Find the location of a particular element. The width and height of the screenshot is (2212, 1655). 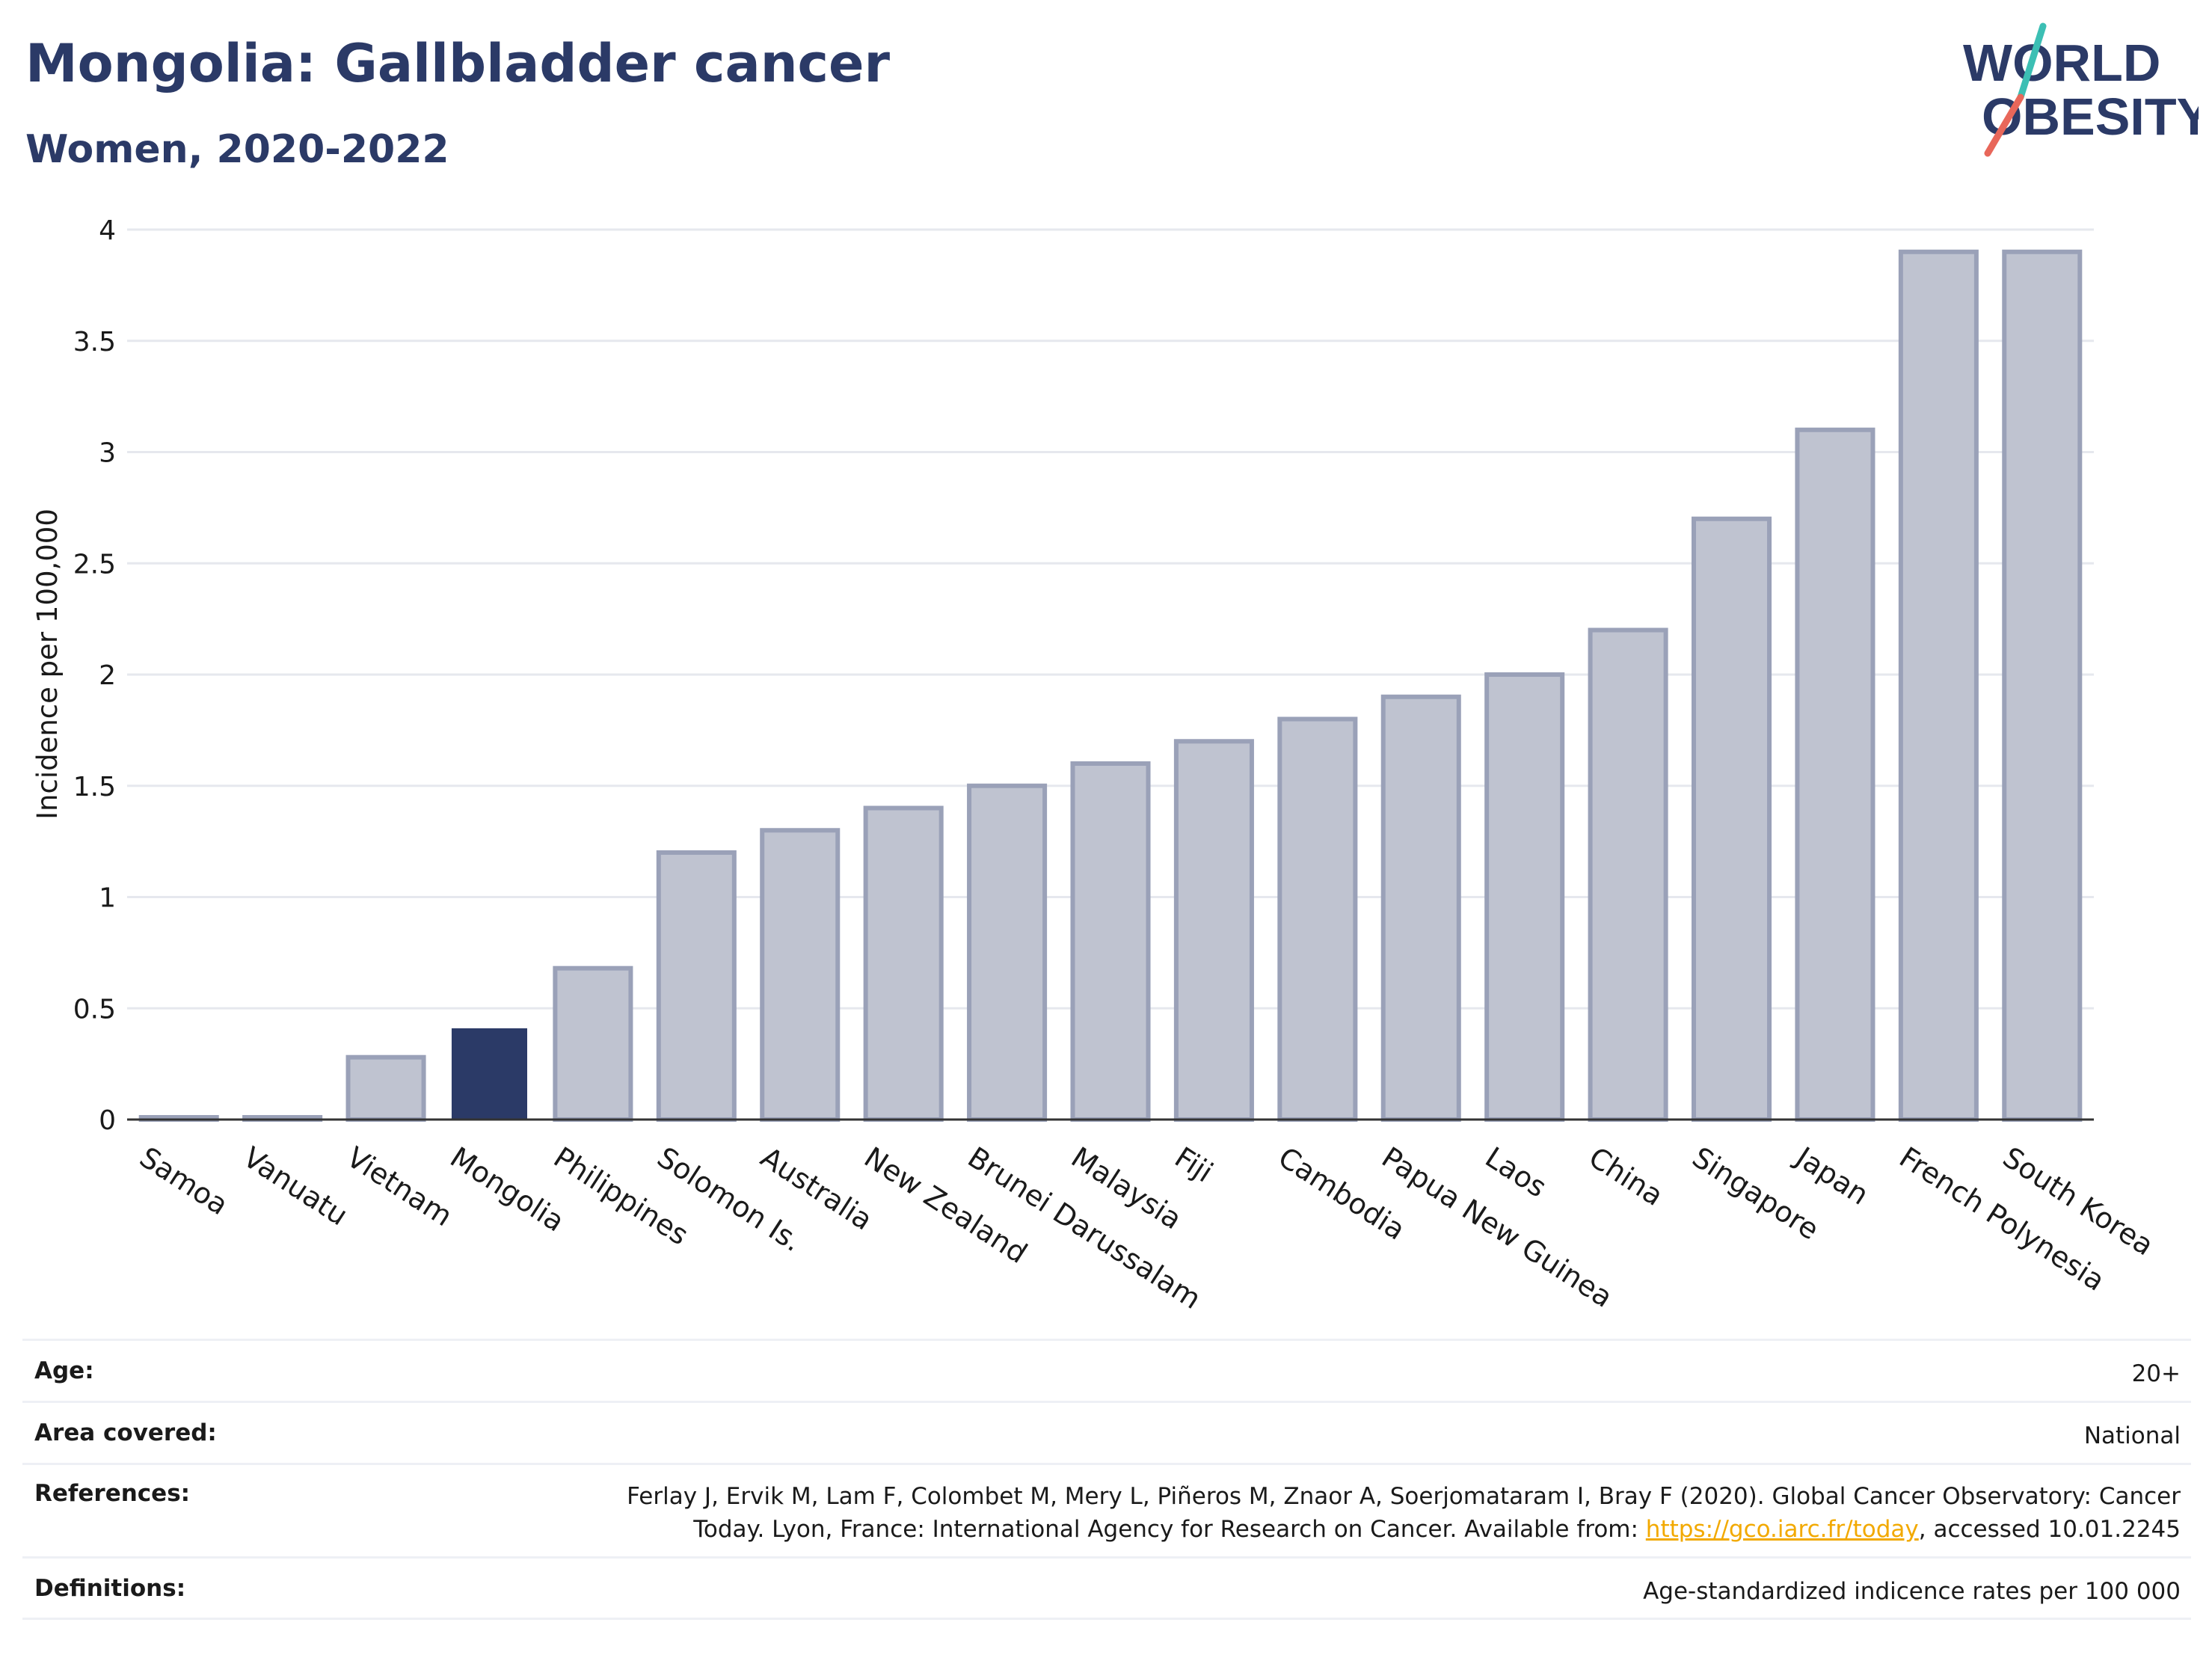

bar-french-polynesia is located at coordinates (1938, 685).